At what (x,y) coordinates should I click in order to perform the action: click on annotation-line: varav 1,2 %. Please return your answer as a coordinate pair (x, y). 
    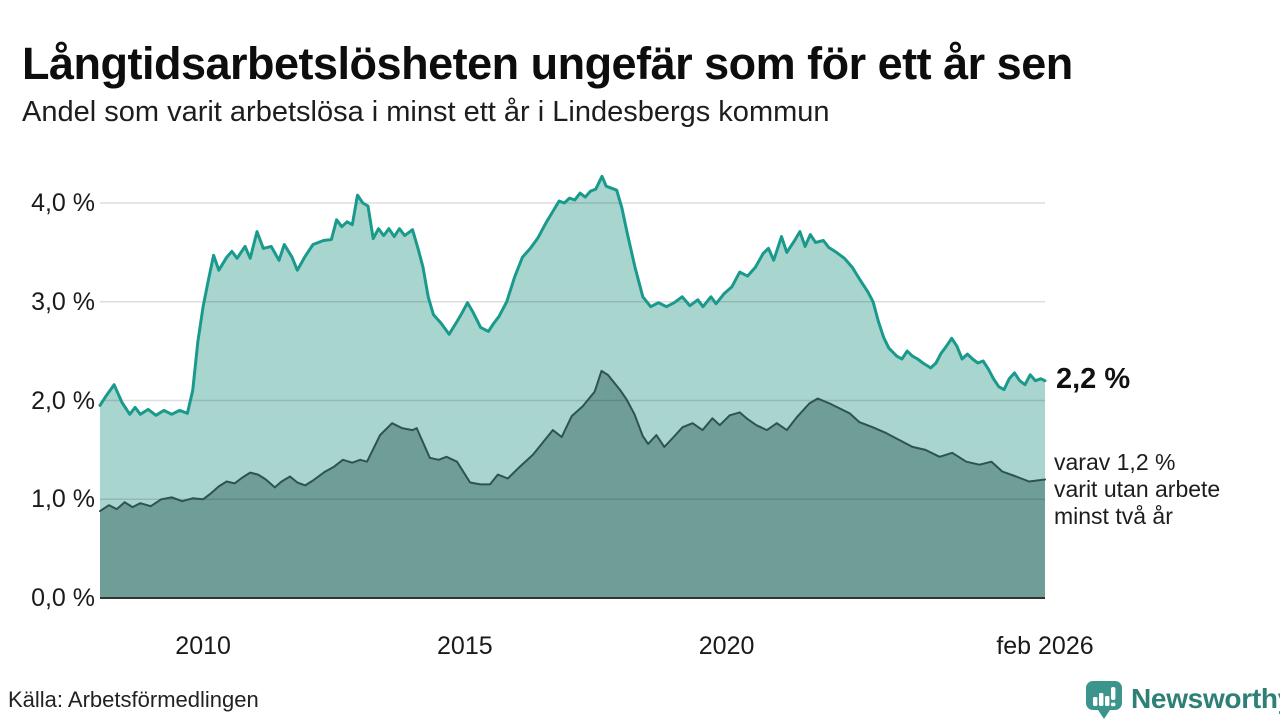
    Looking at the image, I should click on (1115, 462).